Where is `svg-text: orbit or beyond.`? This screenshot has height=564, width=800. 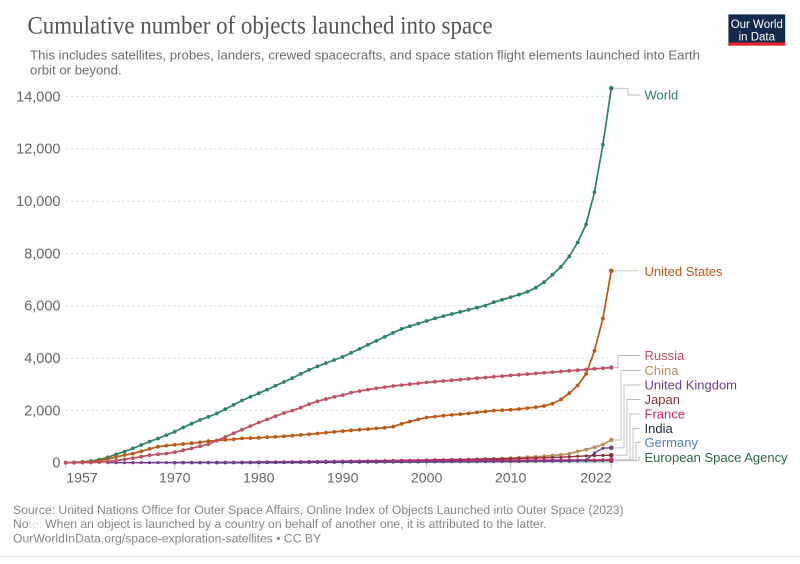 svg-text: orbit or beyond. is located at coordinates (76, 70).